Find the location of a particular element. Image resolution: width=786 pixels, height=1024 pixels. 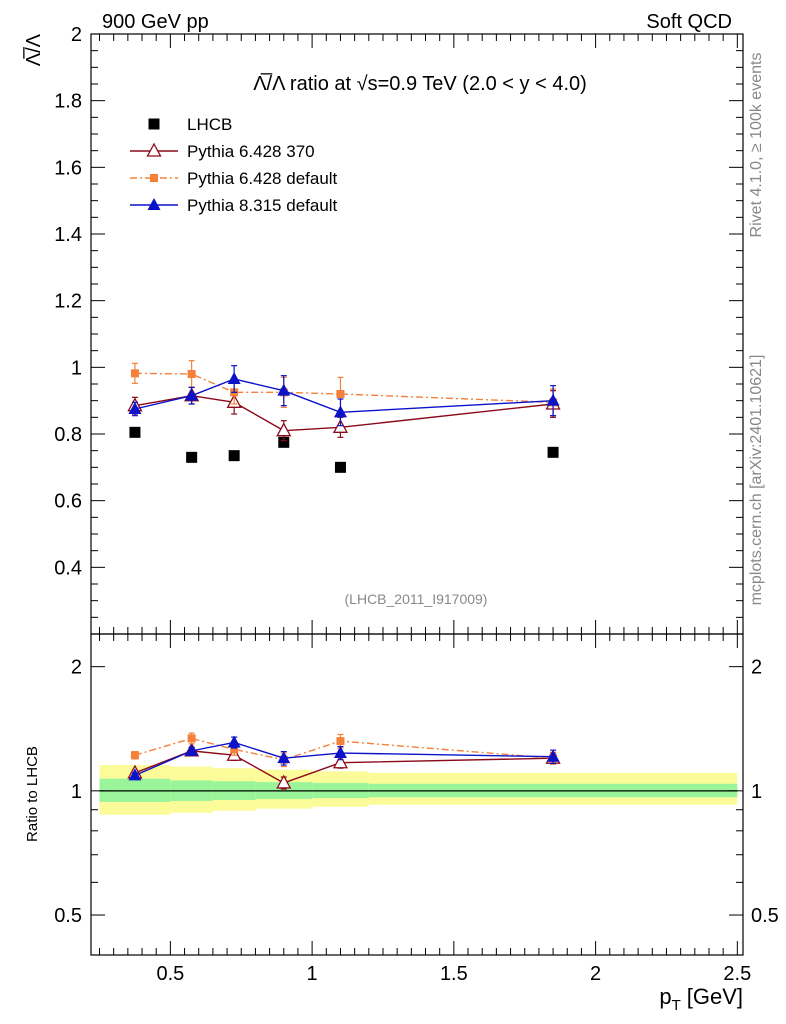

ratio-y-tick-label-right: 0.5 is located at coordinates (765, 916).